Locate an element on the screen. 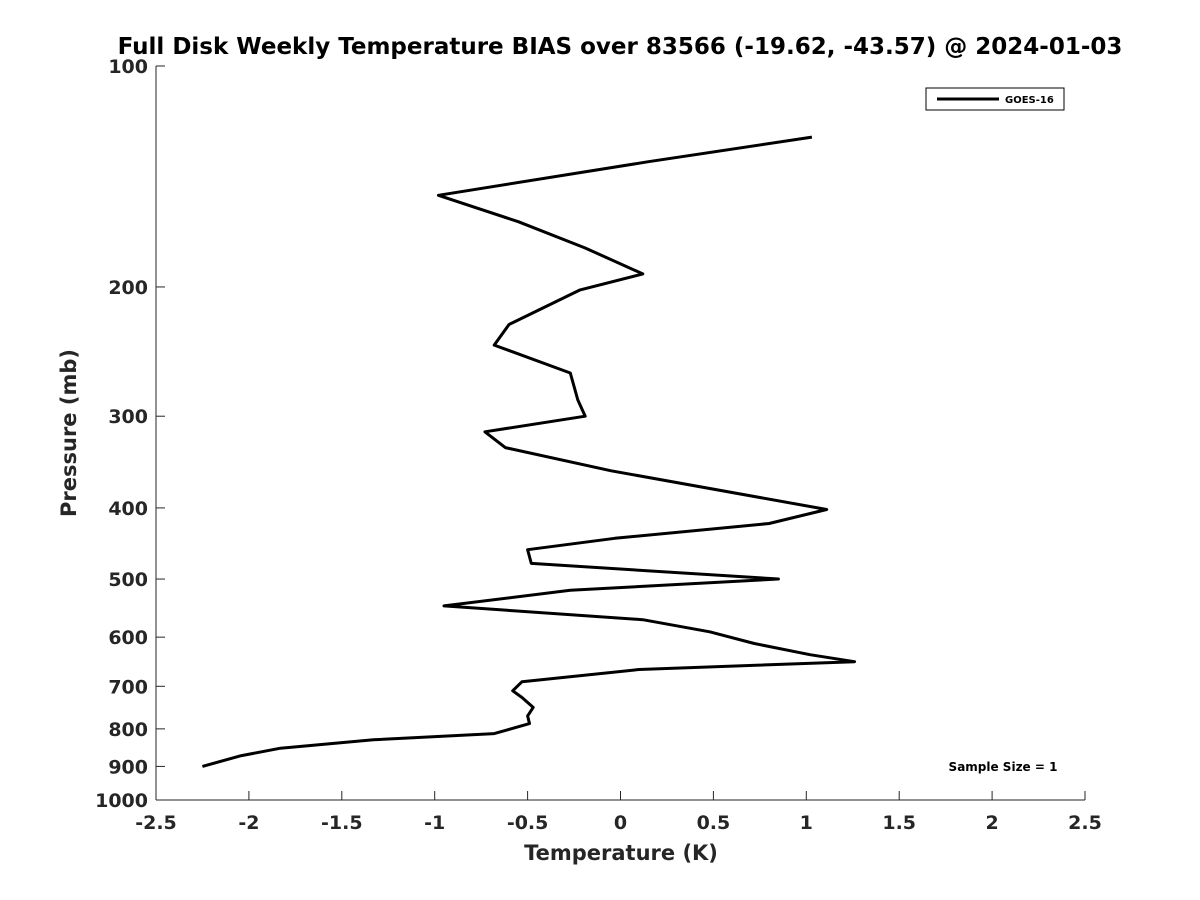 The width and height of the screenshot is (1200, 900). y-tick-label: 500 is located at coordinates (128, 580).